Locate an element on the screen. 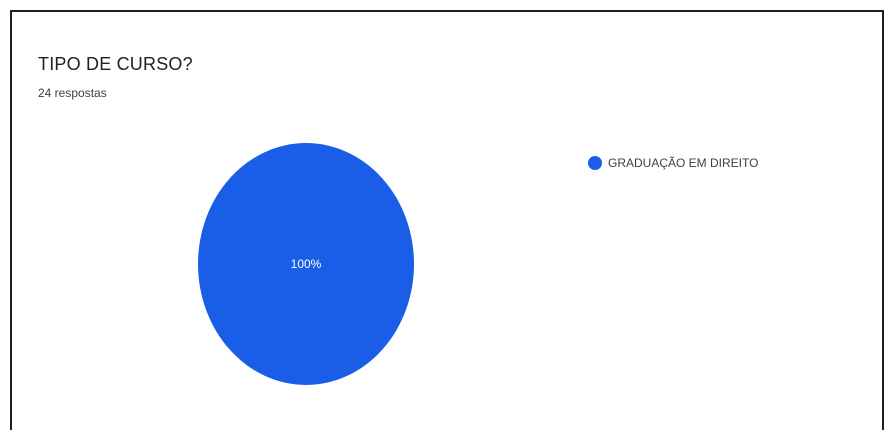 The width and height of the screenshot is (890, 430). legend: GRADUAÇÃO EM DIREITO is located at coordinates (673, 163).